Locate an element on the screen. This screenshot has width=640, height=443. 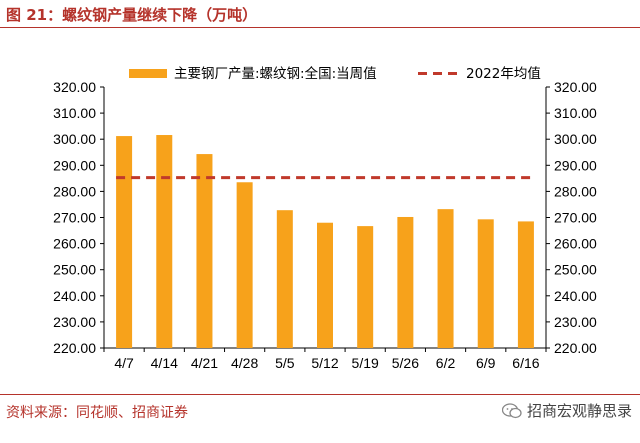
legend: 主要钢厂产量:螺纹钢:全国:当周值 2022年均值 is located at coordinates (335, 73).